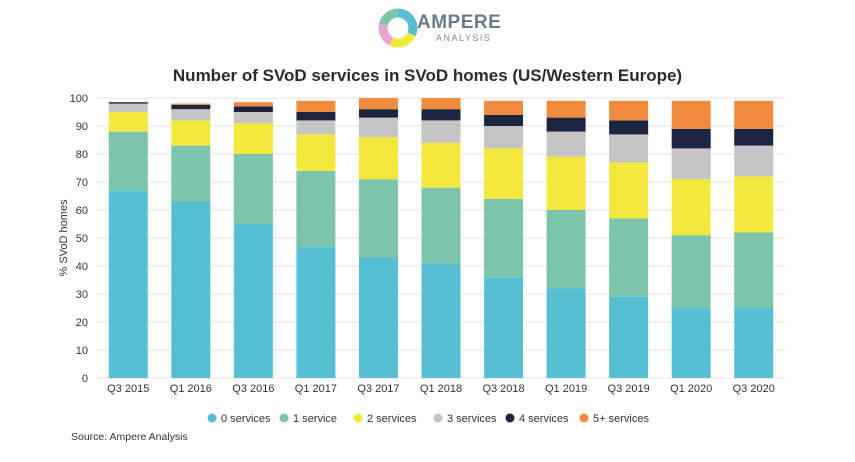  I want to click on y-tick-label: 90, so click(82, 127).